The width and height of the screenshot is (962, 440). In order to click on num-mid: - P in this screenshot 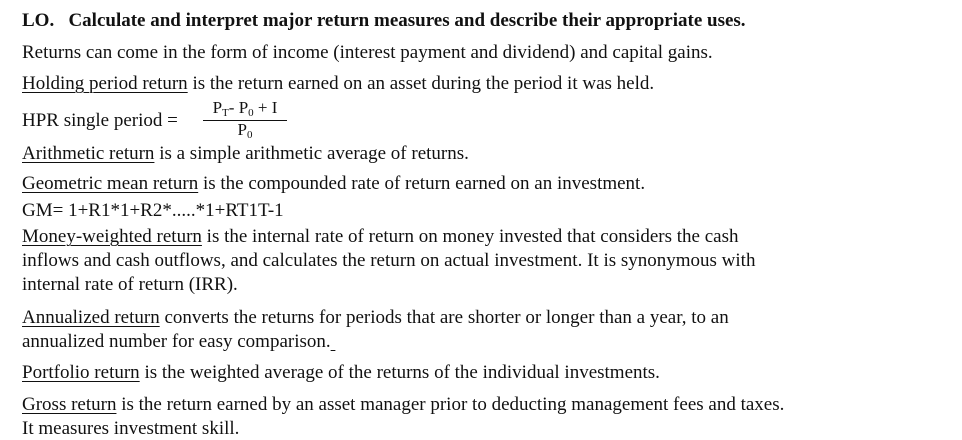, I will do `click(238, 107)`.